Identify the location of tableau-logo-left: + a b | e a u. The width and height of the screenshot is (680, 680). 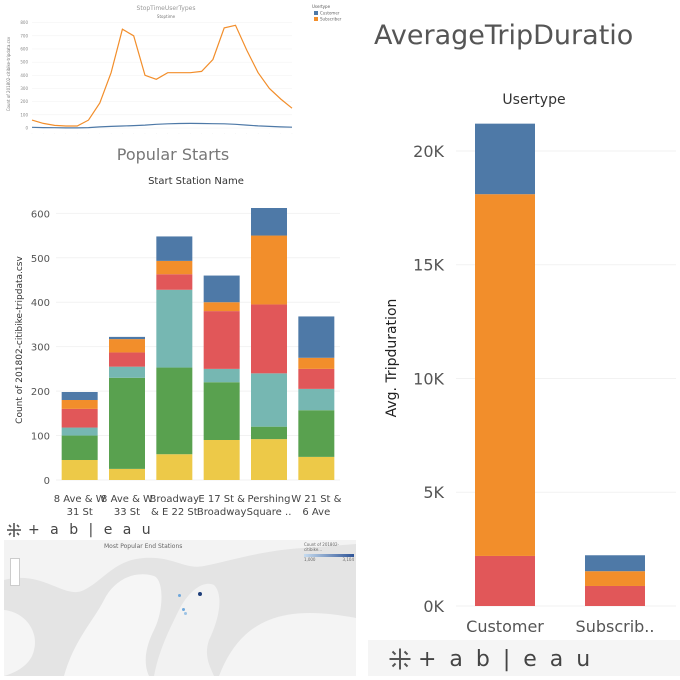
(80, 530).